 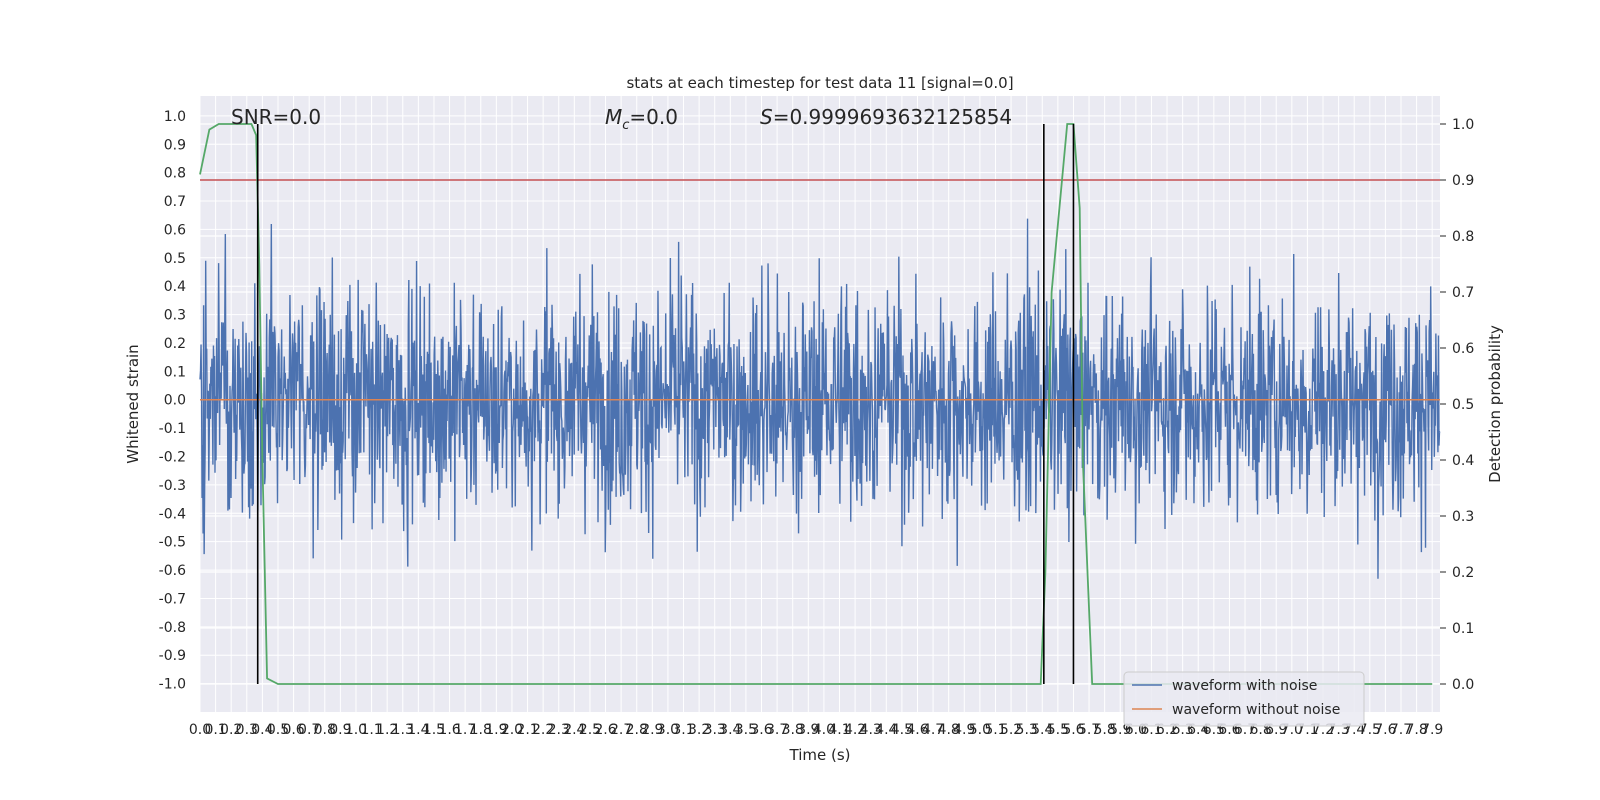 What do you see at coordinates (418, 730) in the screenshot?
I see `x-tick-label: 1.4` at bounding box center [418, 730].